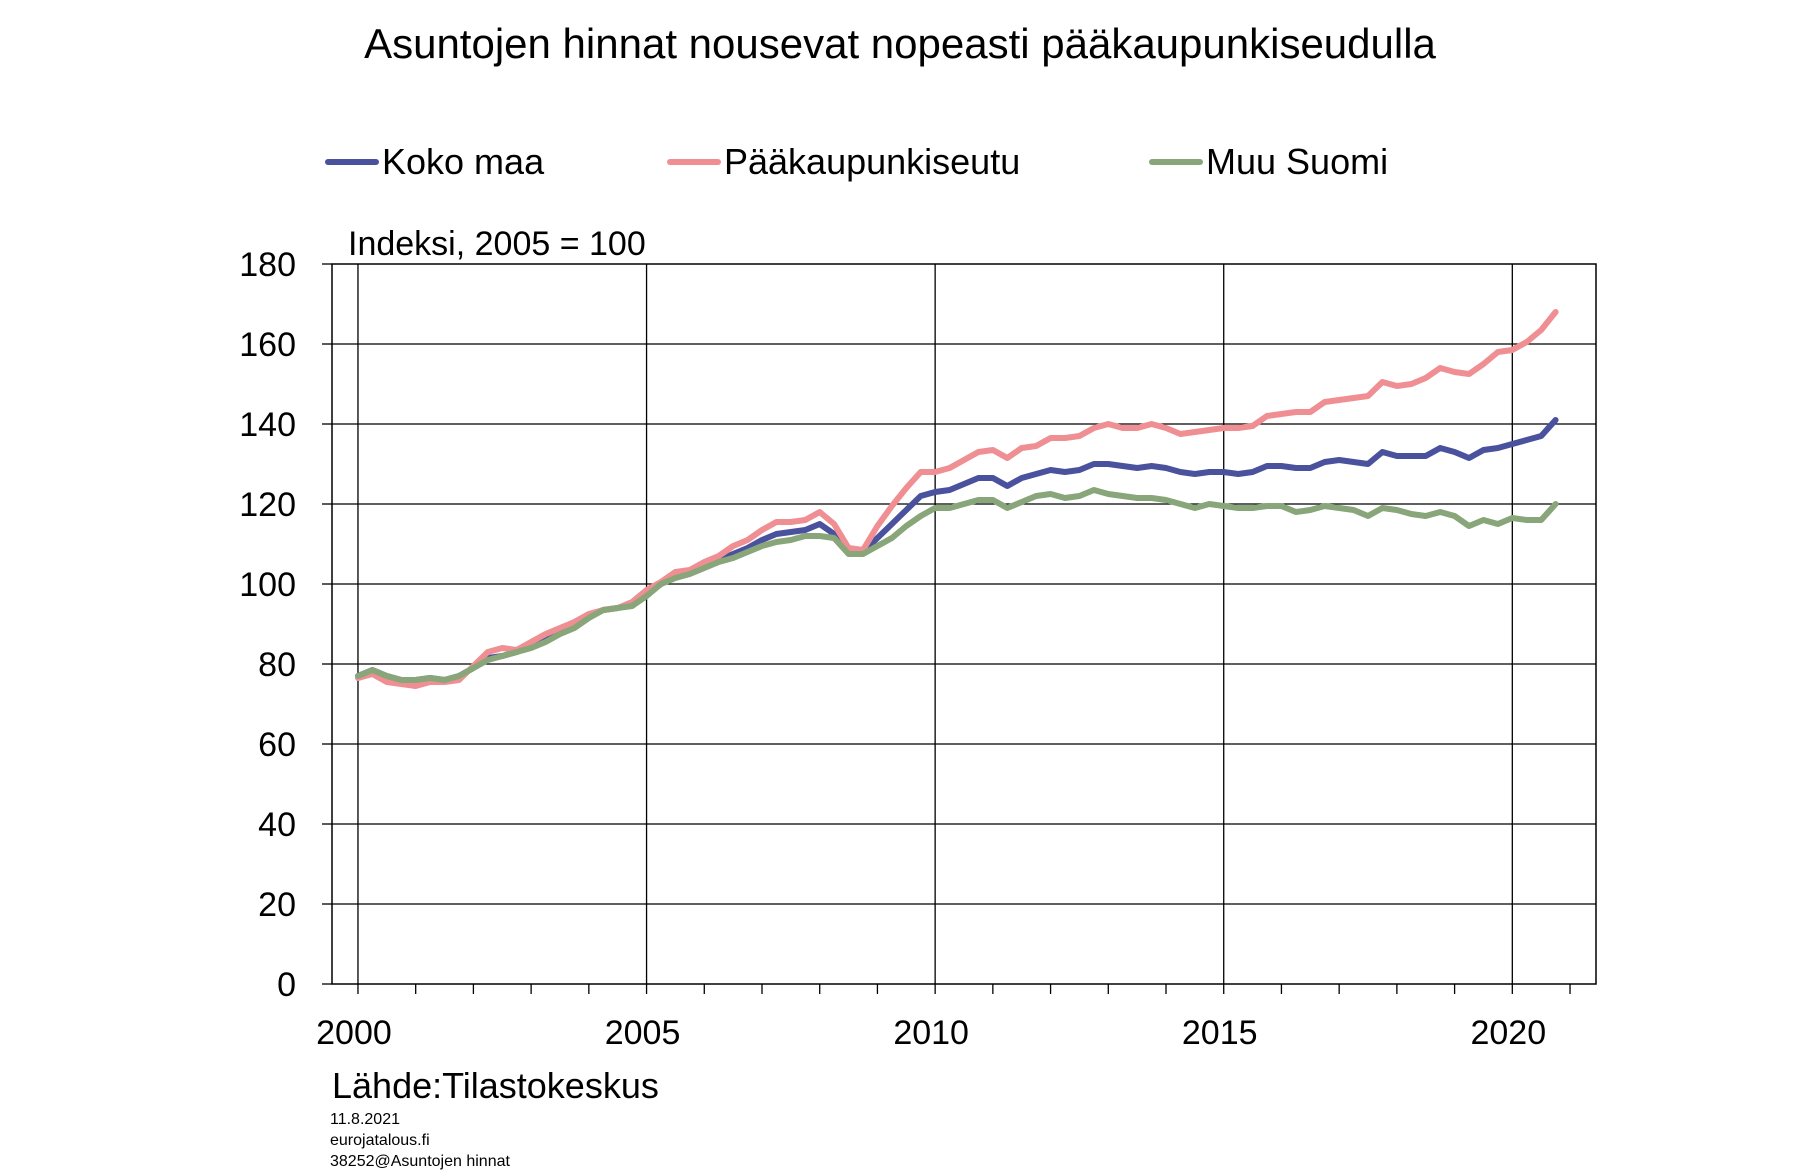 The width and height of the screenshot is (1801, 1176). Describe the element at coordinates (1220, 1033) in the screenshot. I see `x-tick-label: 2015` at that location.